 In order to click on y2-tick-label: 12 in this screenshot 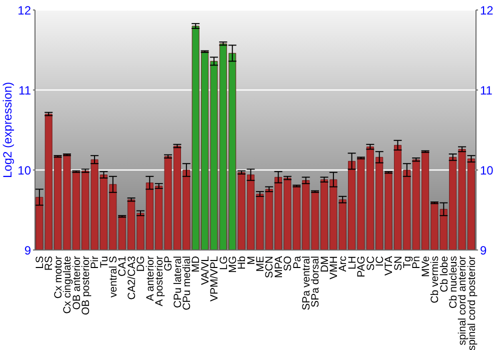, I will do `click(487, 10)`.